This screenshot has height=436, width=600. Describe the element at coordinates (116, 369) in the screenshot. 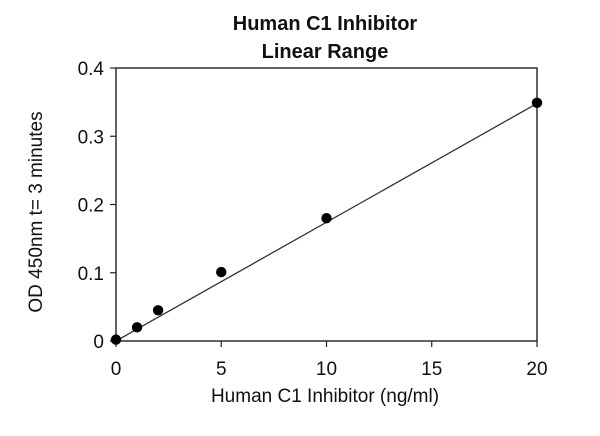

I see `x-tick-label: 0` at that location.